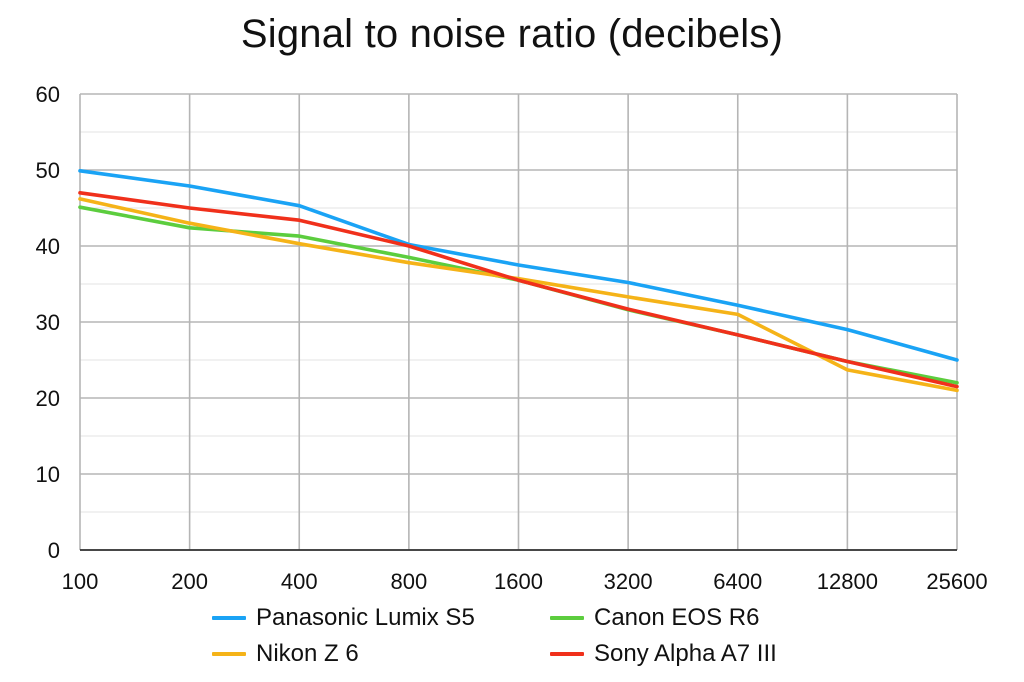 The image size is (1024, 682). I want to click on legend-item: Sony Alpha A7 III, so click(663, 654).